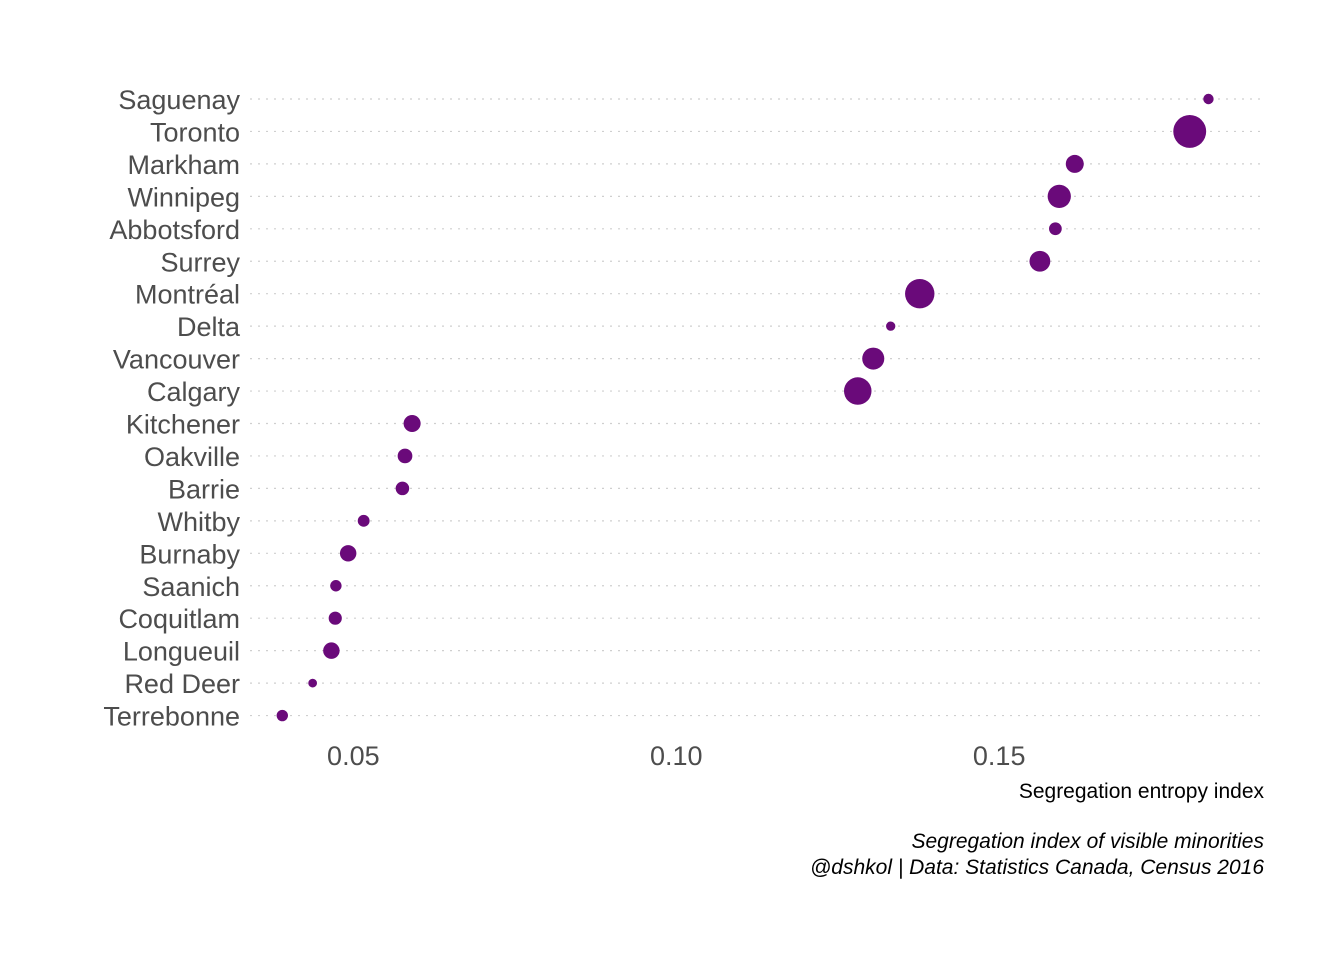 Image resolution: width=1344 pixels, height=960 pixels. I want to click on city-label: Toronto, so click(195, 132).